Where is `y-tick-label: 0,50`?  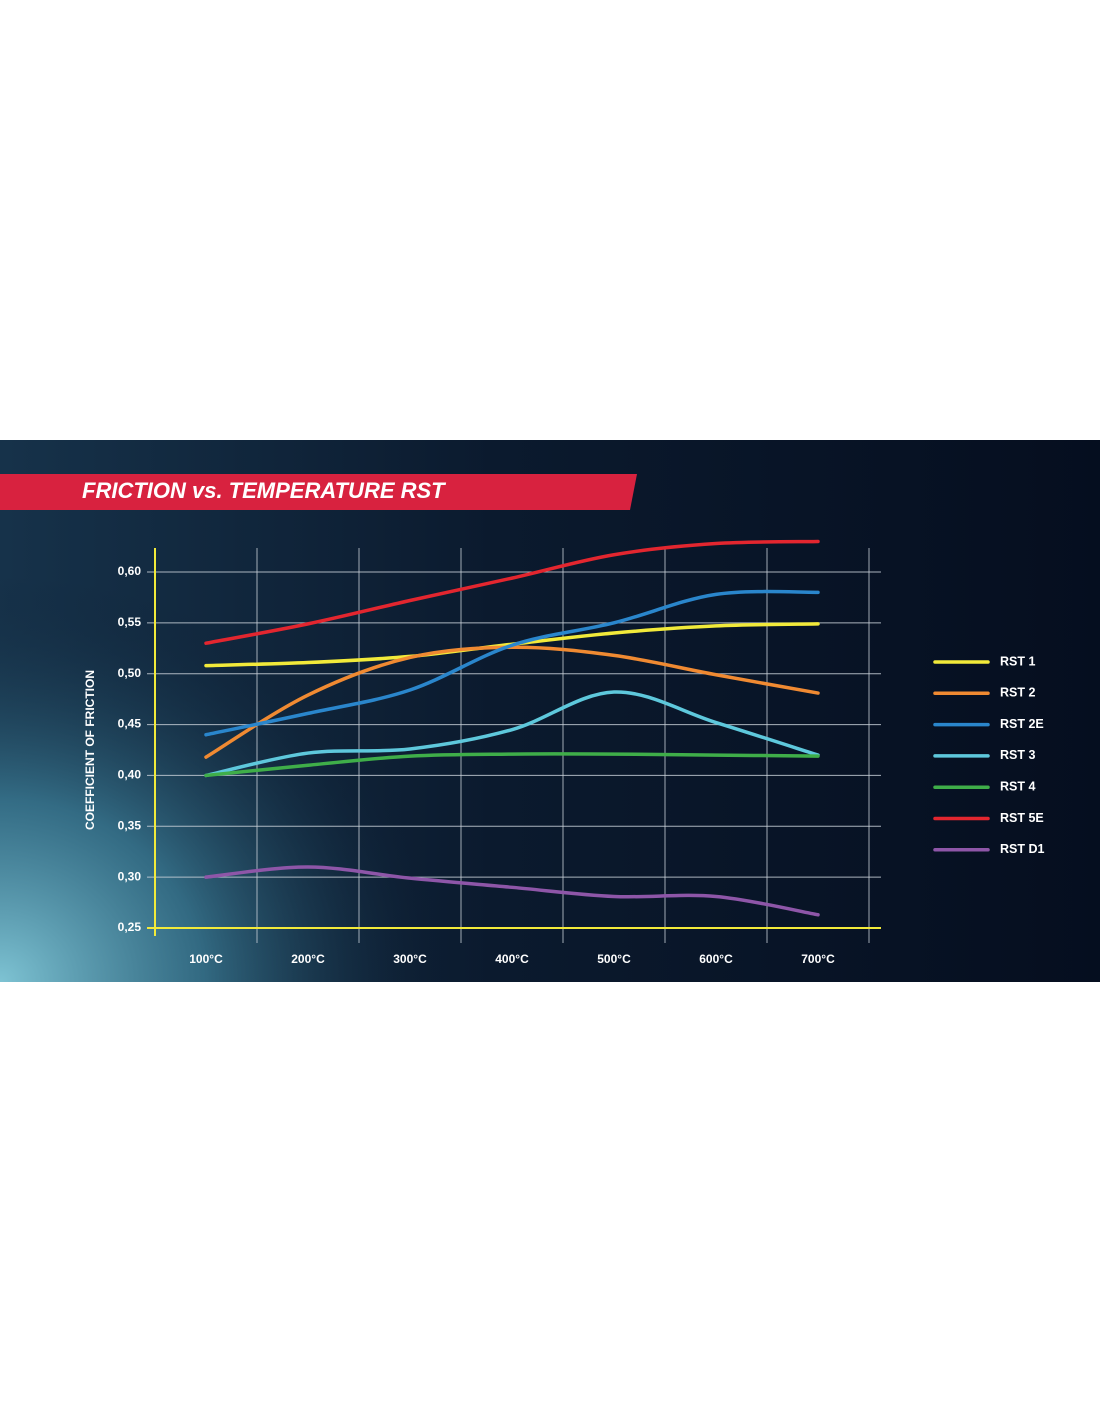 y-tick-label: 0,50 is located at coordinates (130, 673).